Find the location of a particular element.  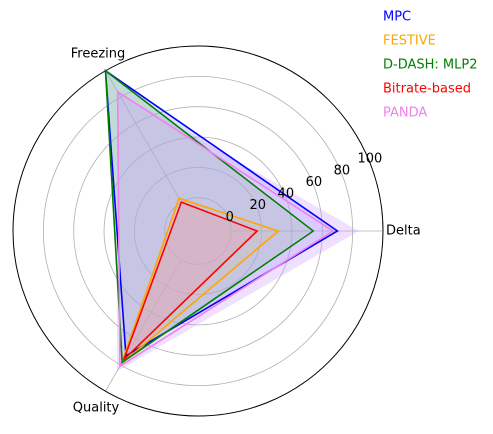

tick-label-100: 100 is located at coordinates (370, 159).